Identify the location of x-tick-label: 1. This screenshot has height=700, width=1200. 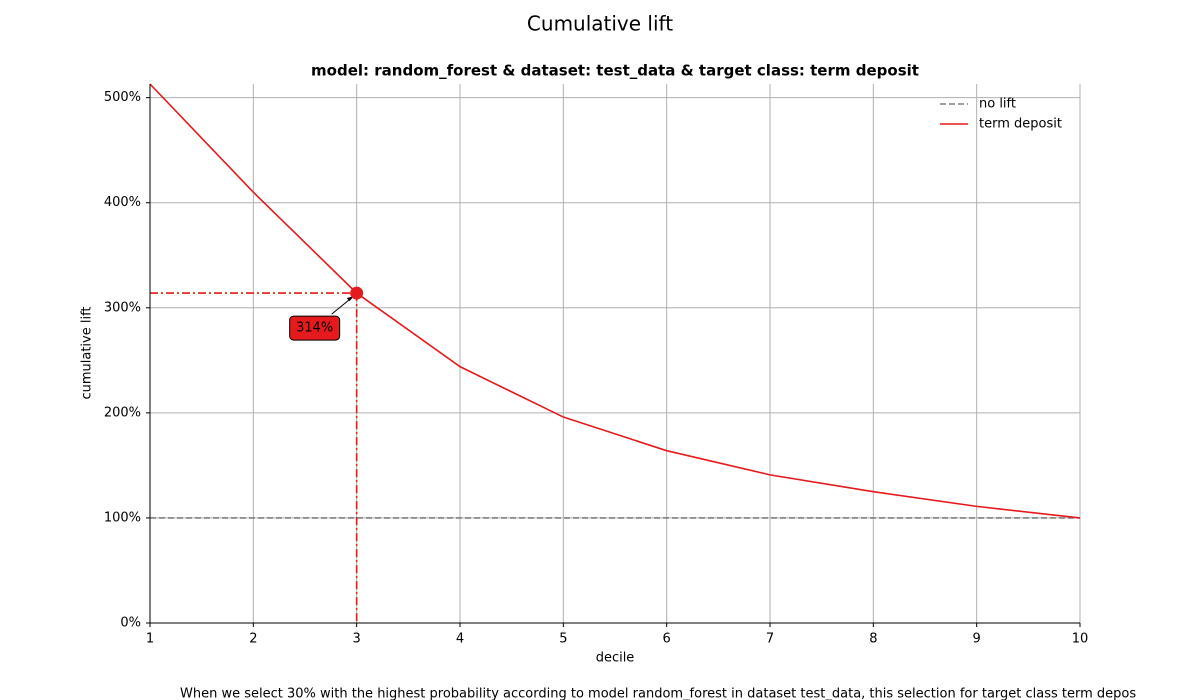
(150, 639).